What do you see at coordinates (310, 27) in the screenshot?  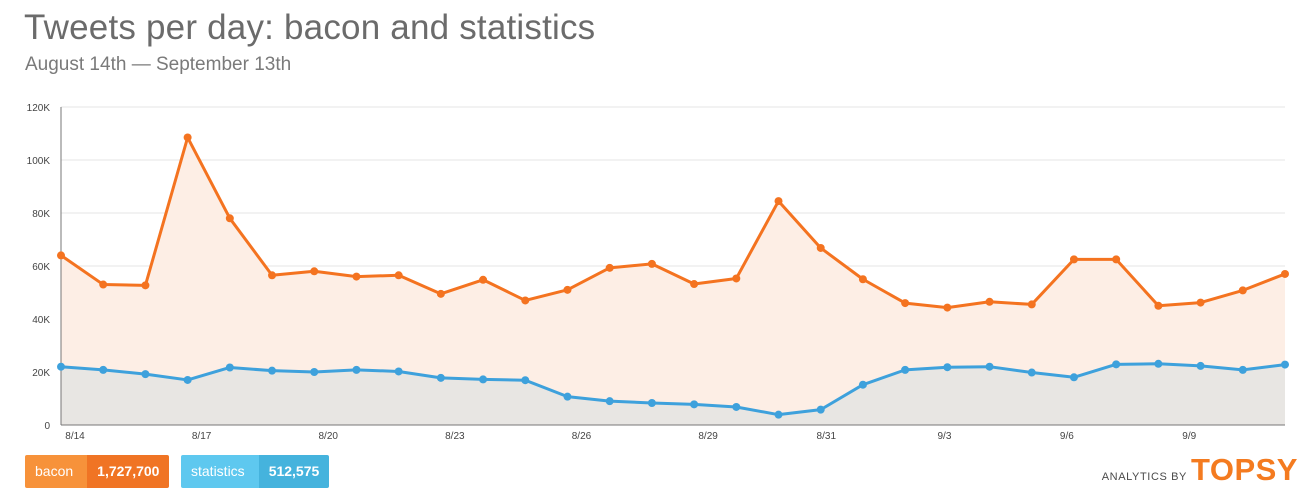 I see `chart-title: Tweets per day: bacon and statistics` at bounding box center [310, 27].